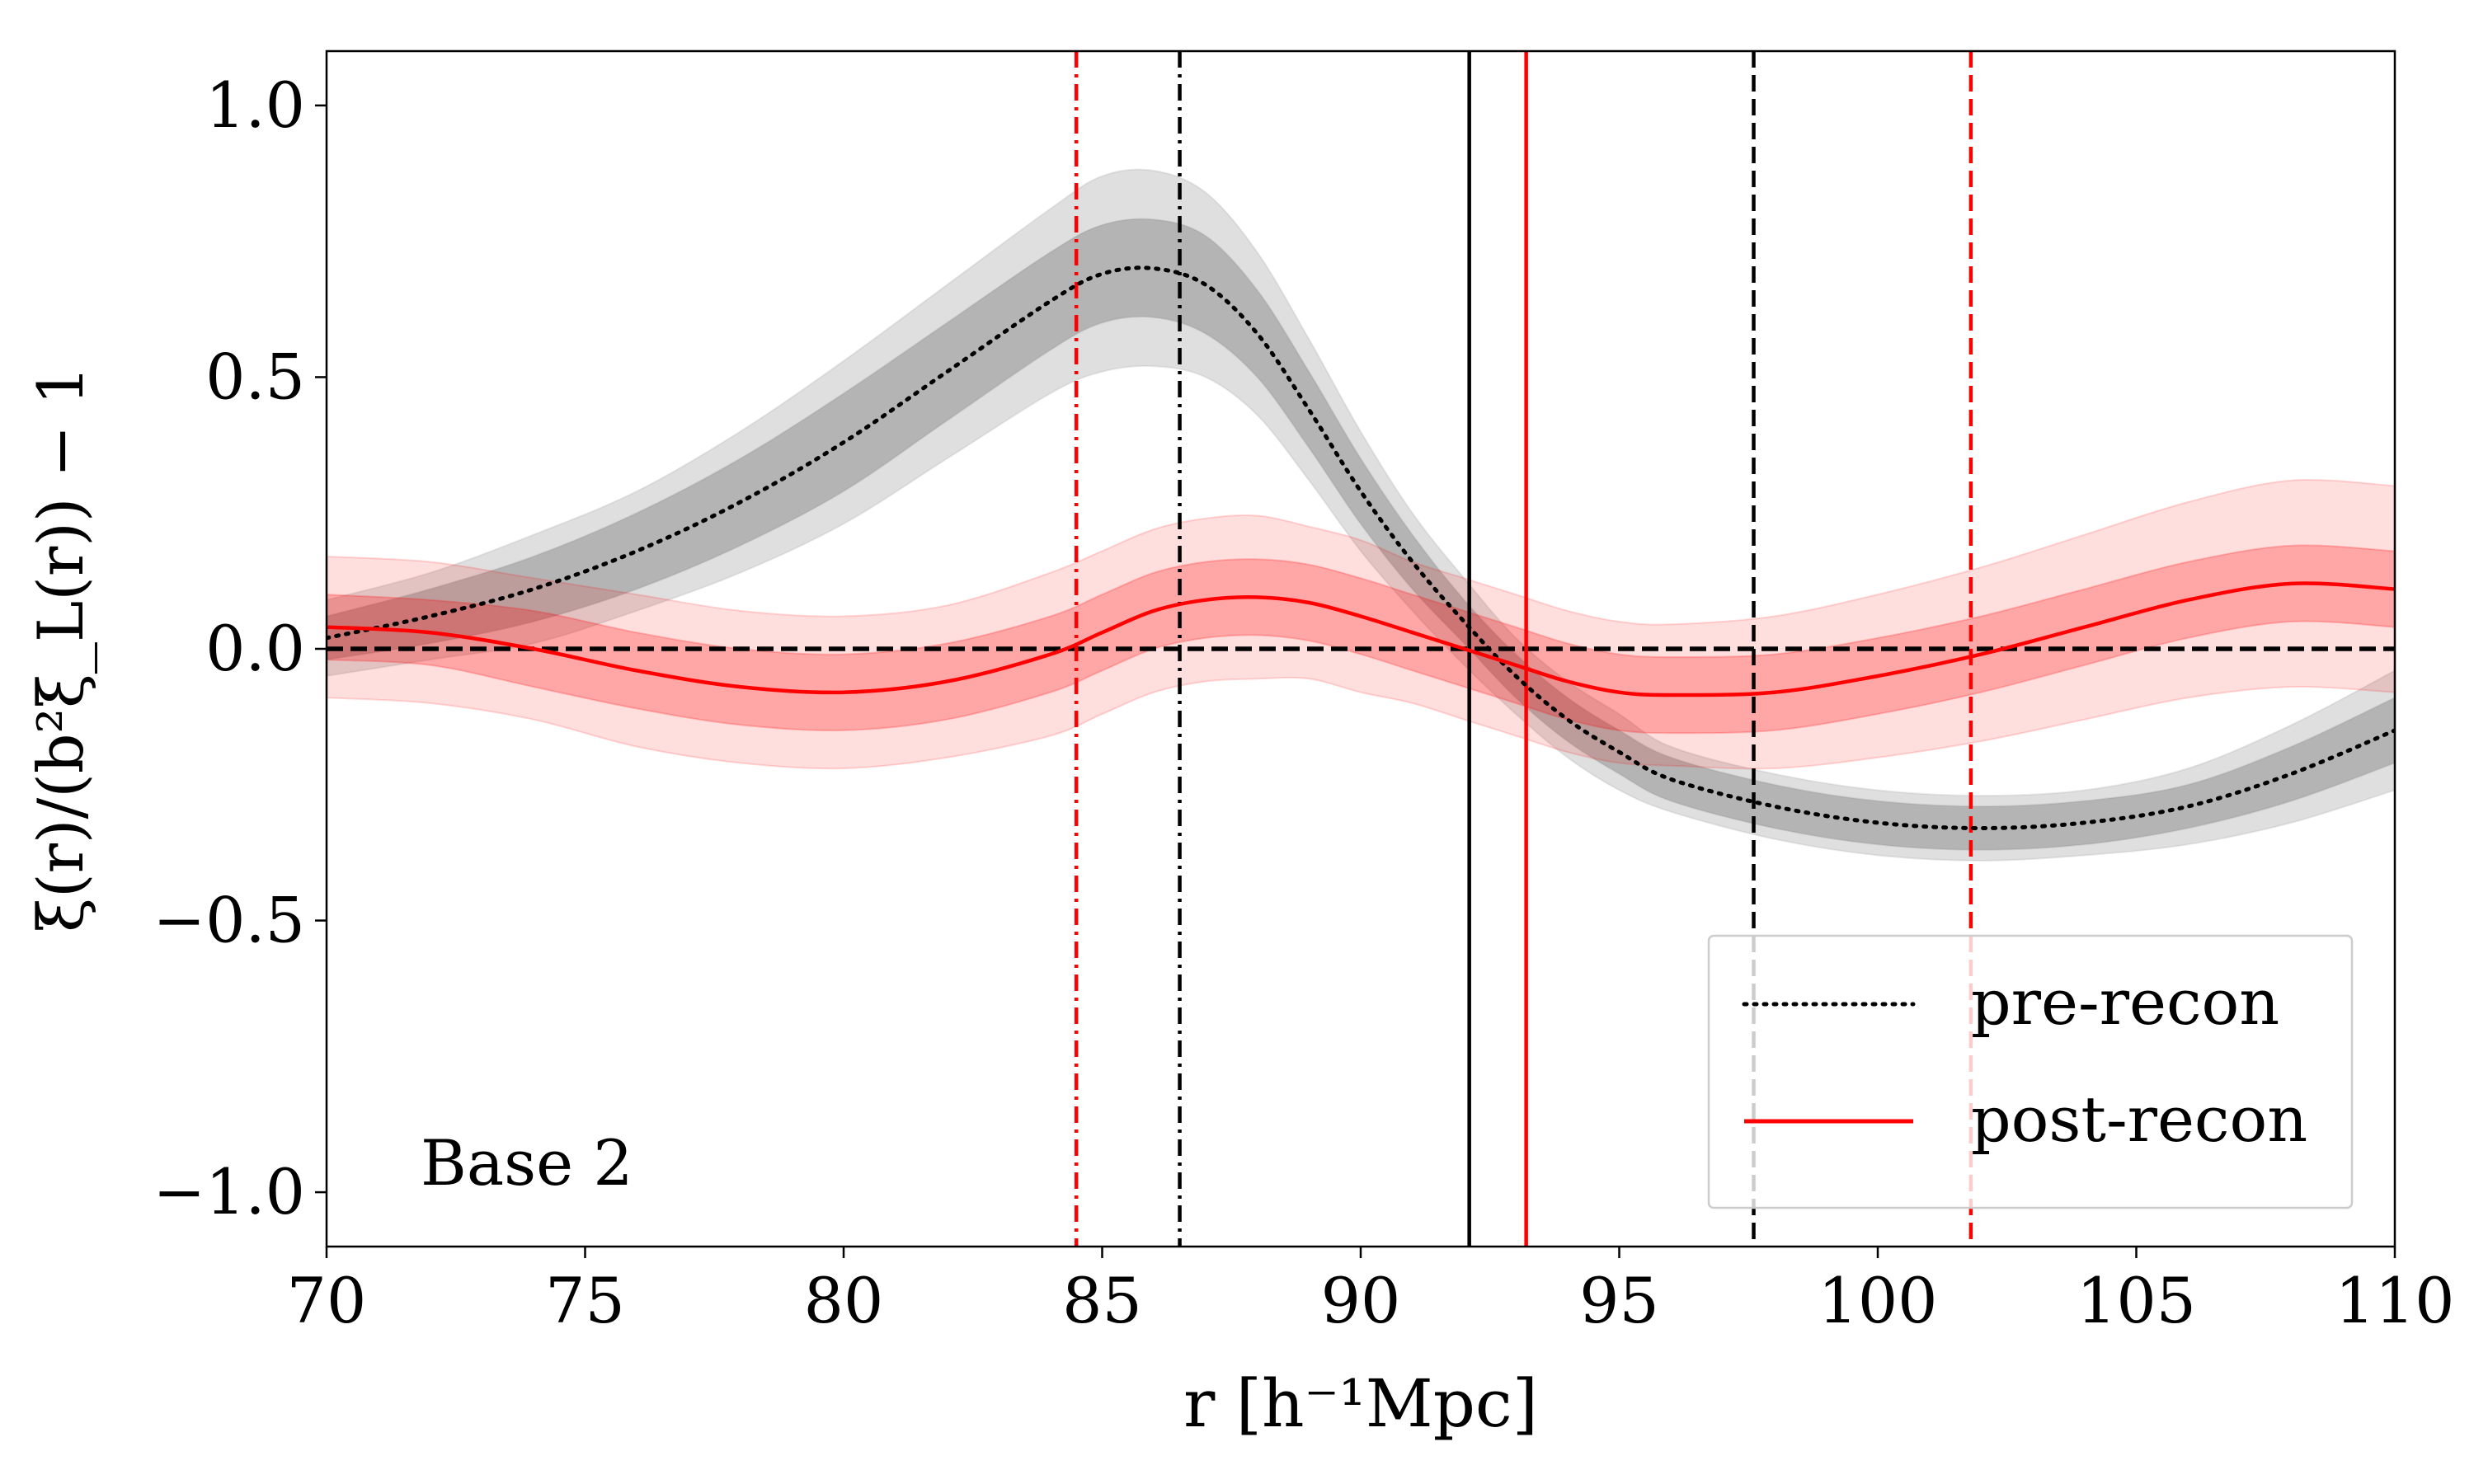  What do you see at coordinates (255, 105) in the screenshot?
I see `y-tick-label: 1.0` at bounding box center [255, 105].